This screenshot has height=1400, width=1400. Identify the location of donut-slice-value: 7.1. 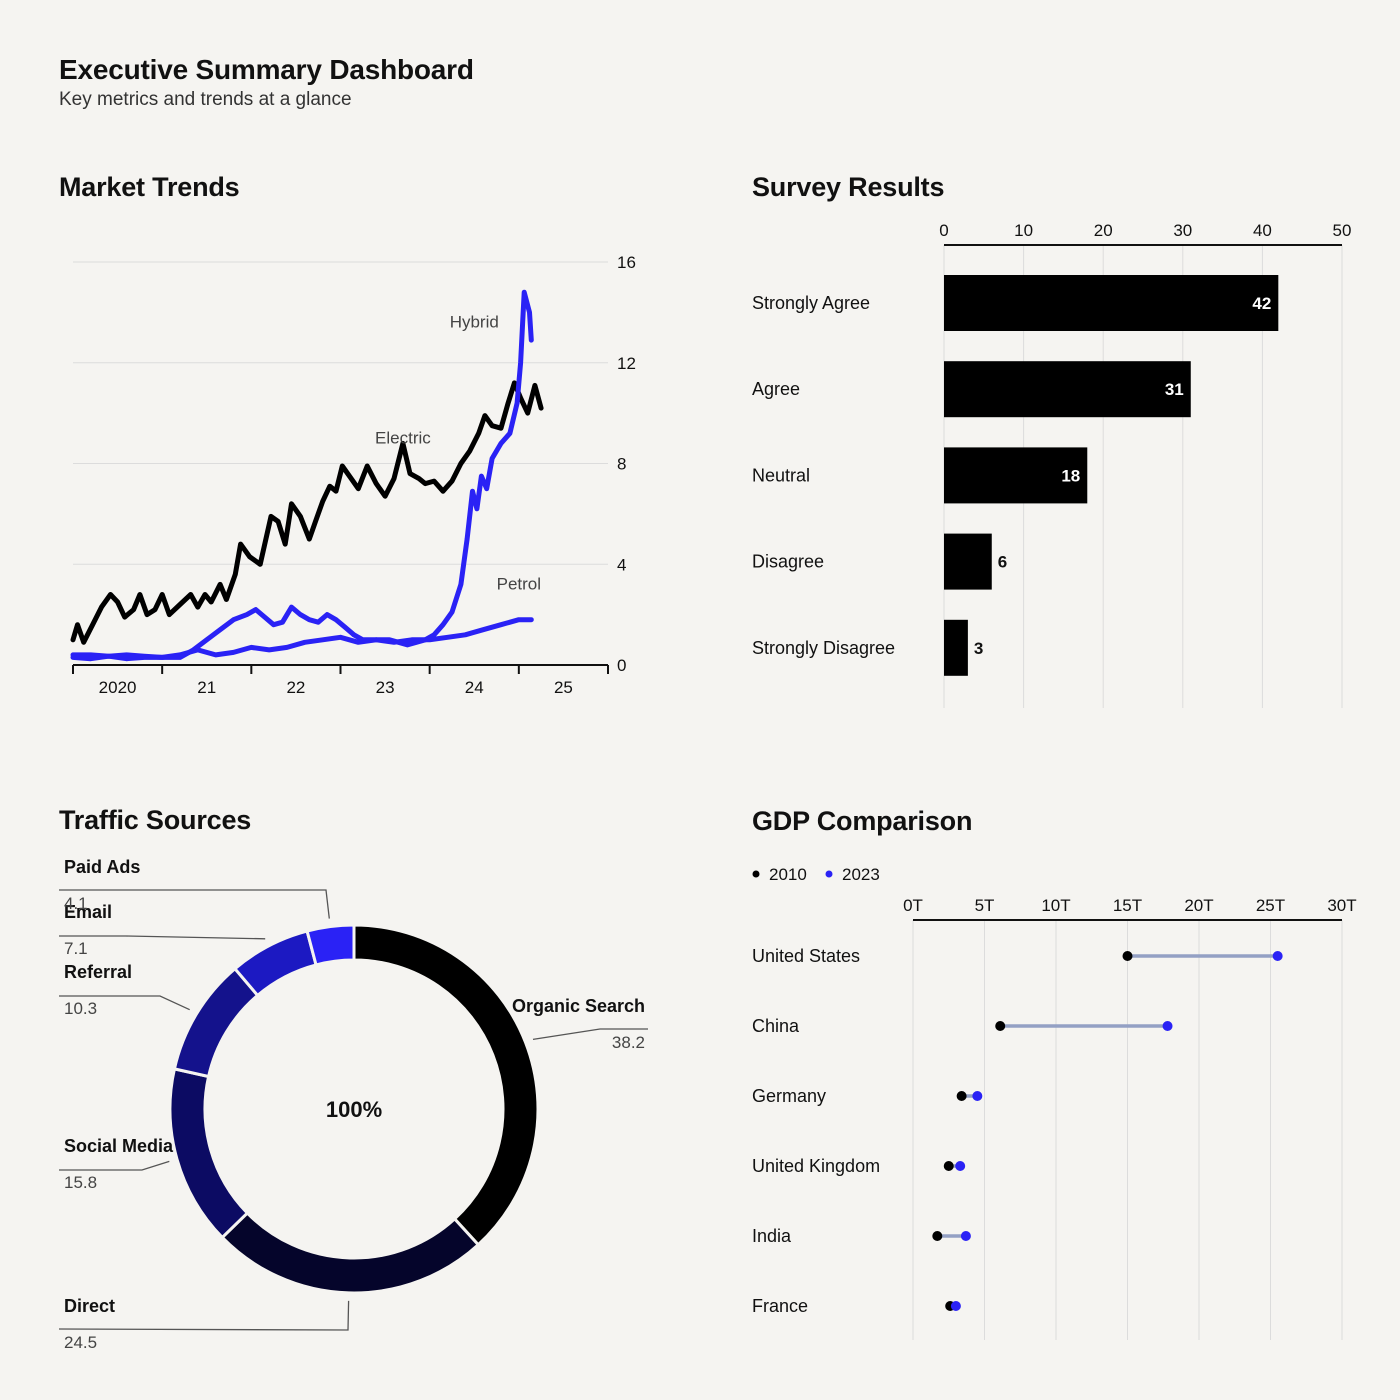
(76, 948).